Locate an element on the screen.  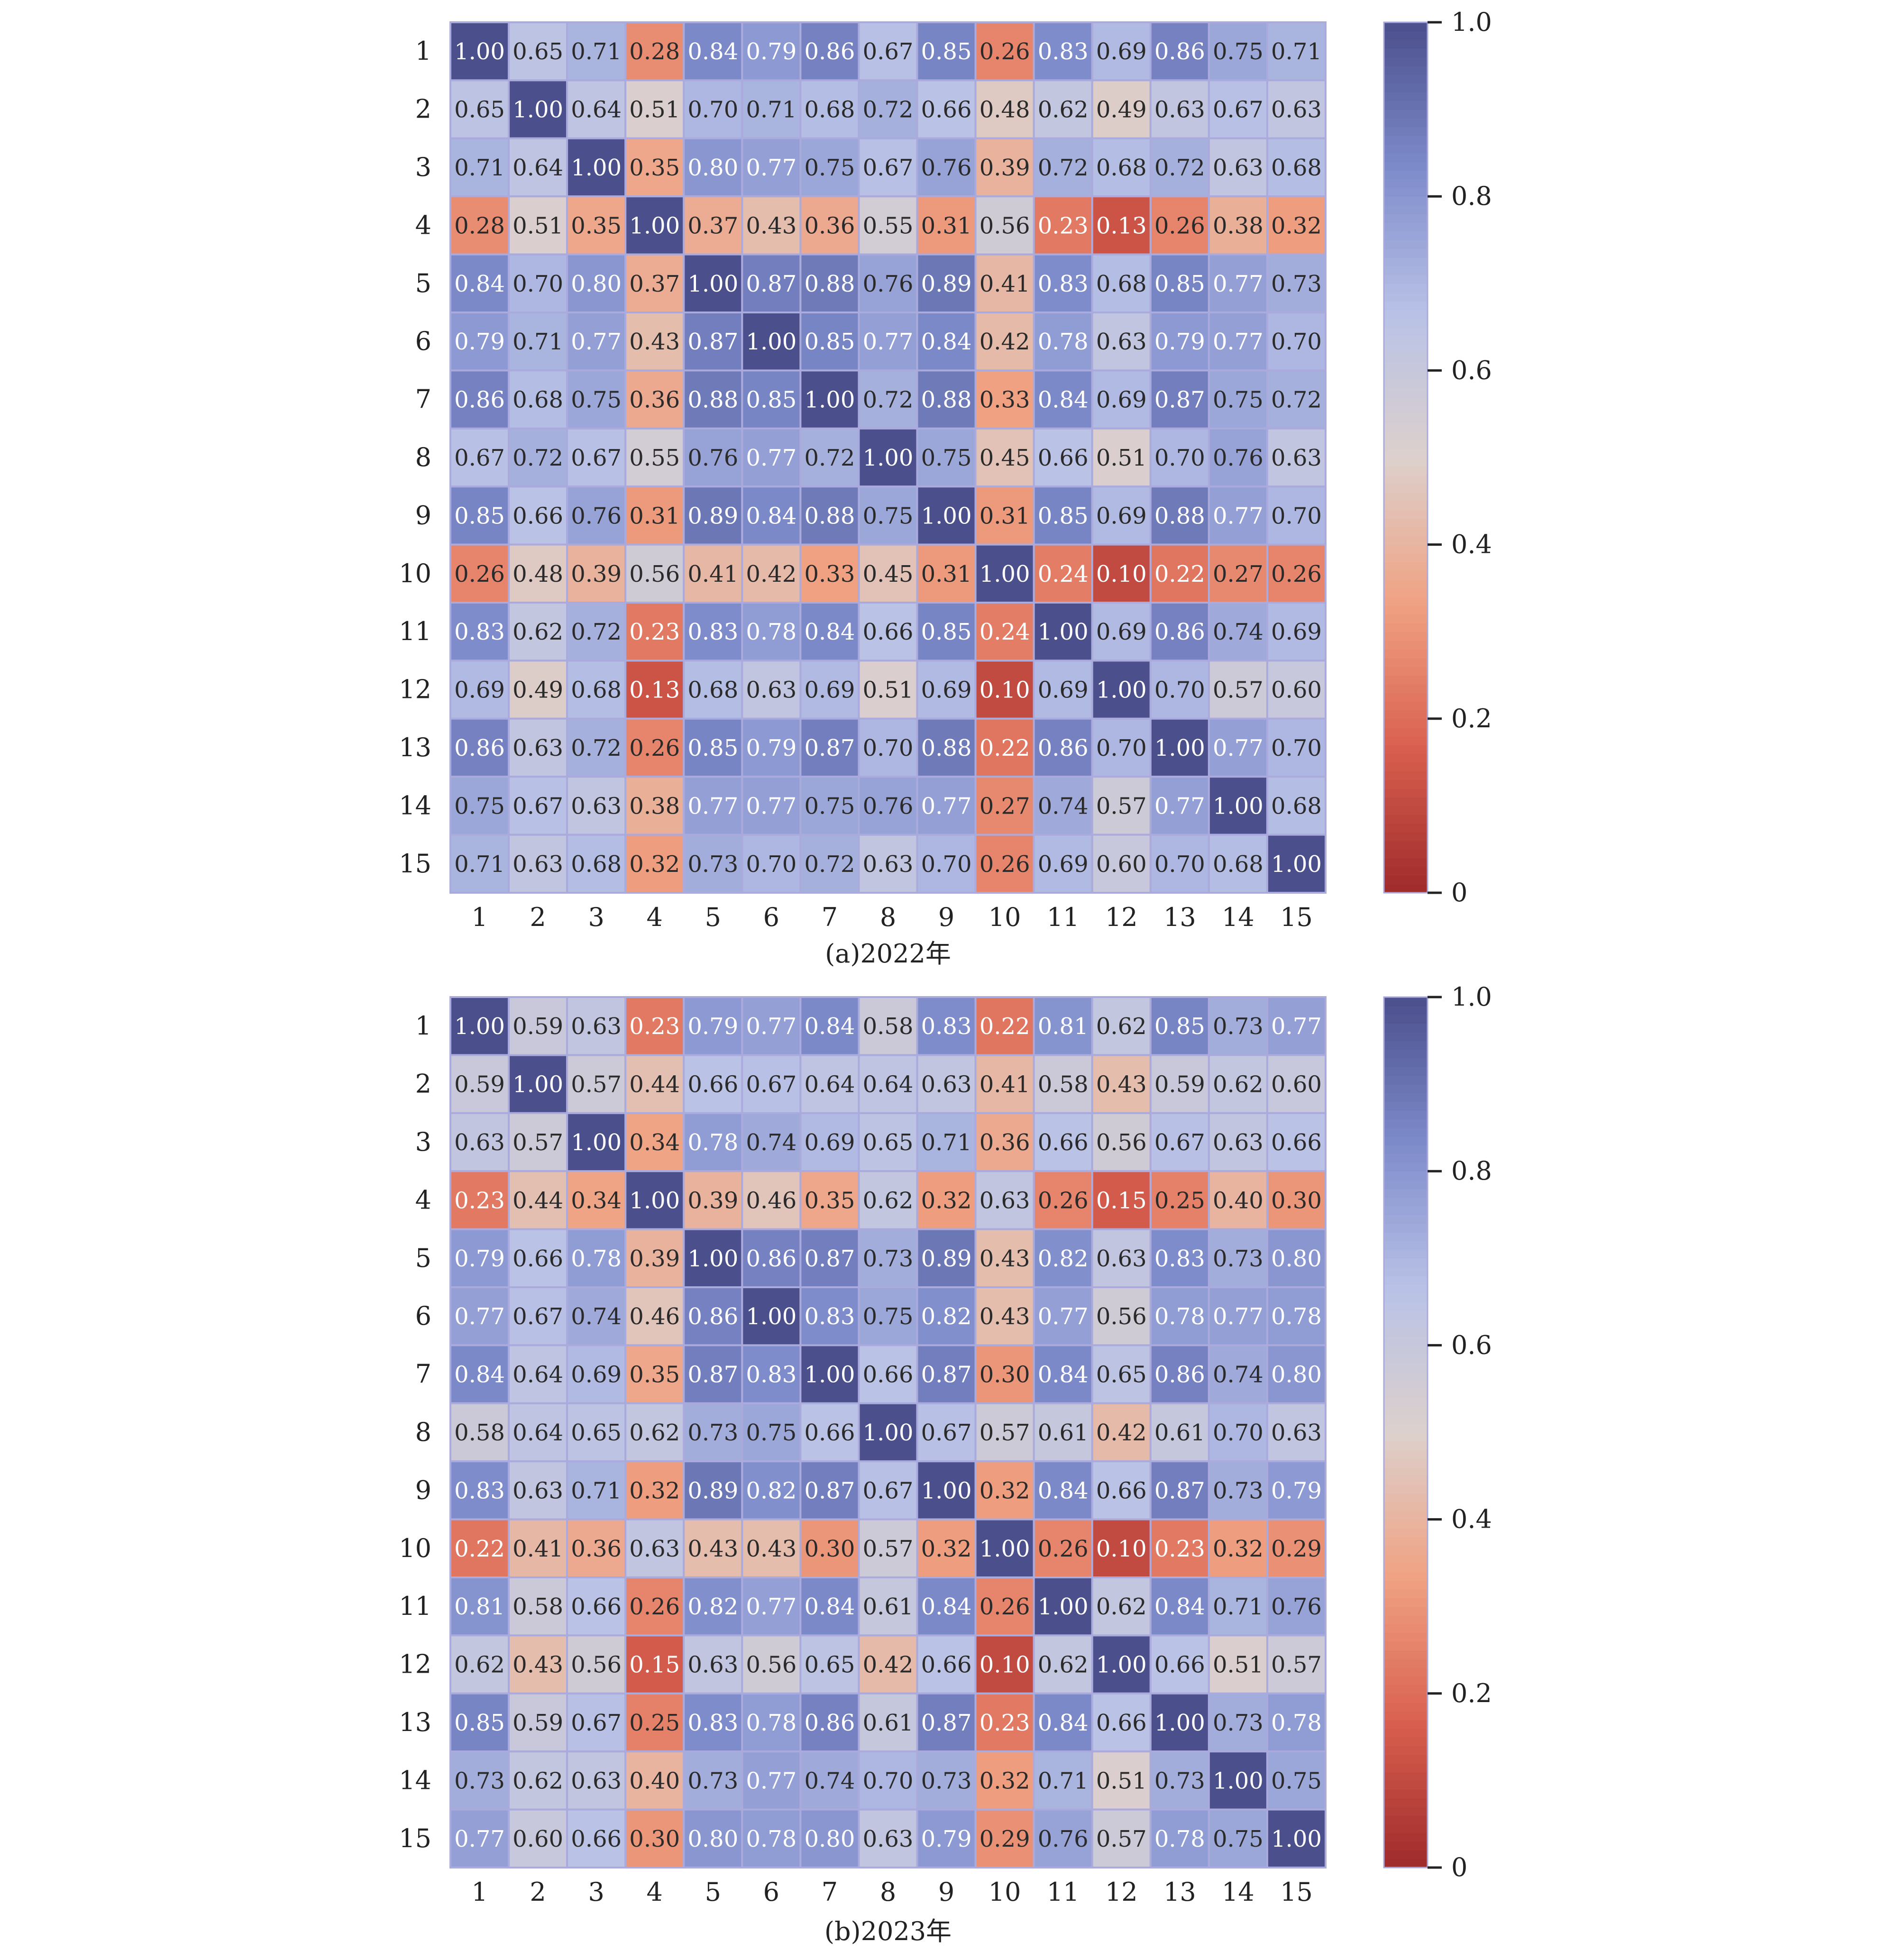
cell-label: 0.56 is located at coordinates (1121, 1316).